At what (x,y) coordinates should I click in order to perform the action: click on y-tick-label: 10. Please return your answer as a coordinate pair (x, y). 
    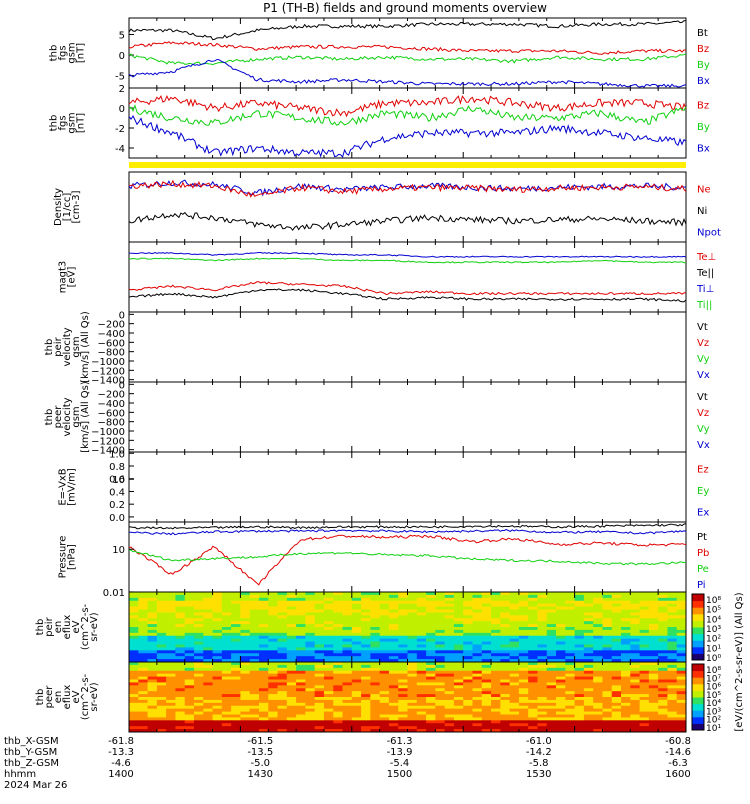
    Looking at the image, I should click on (118, 550).